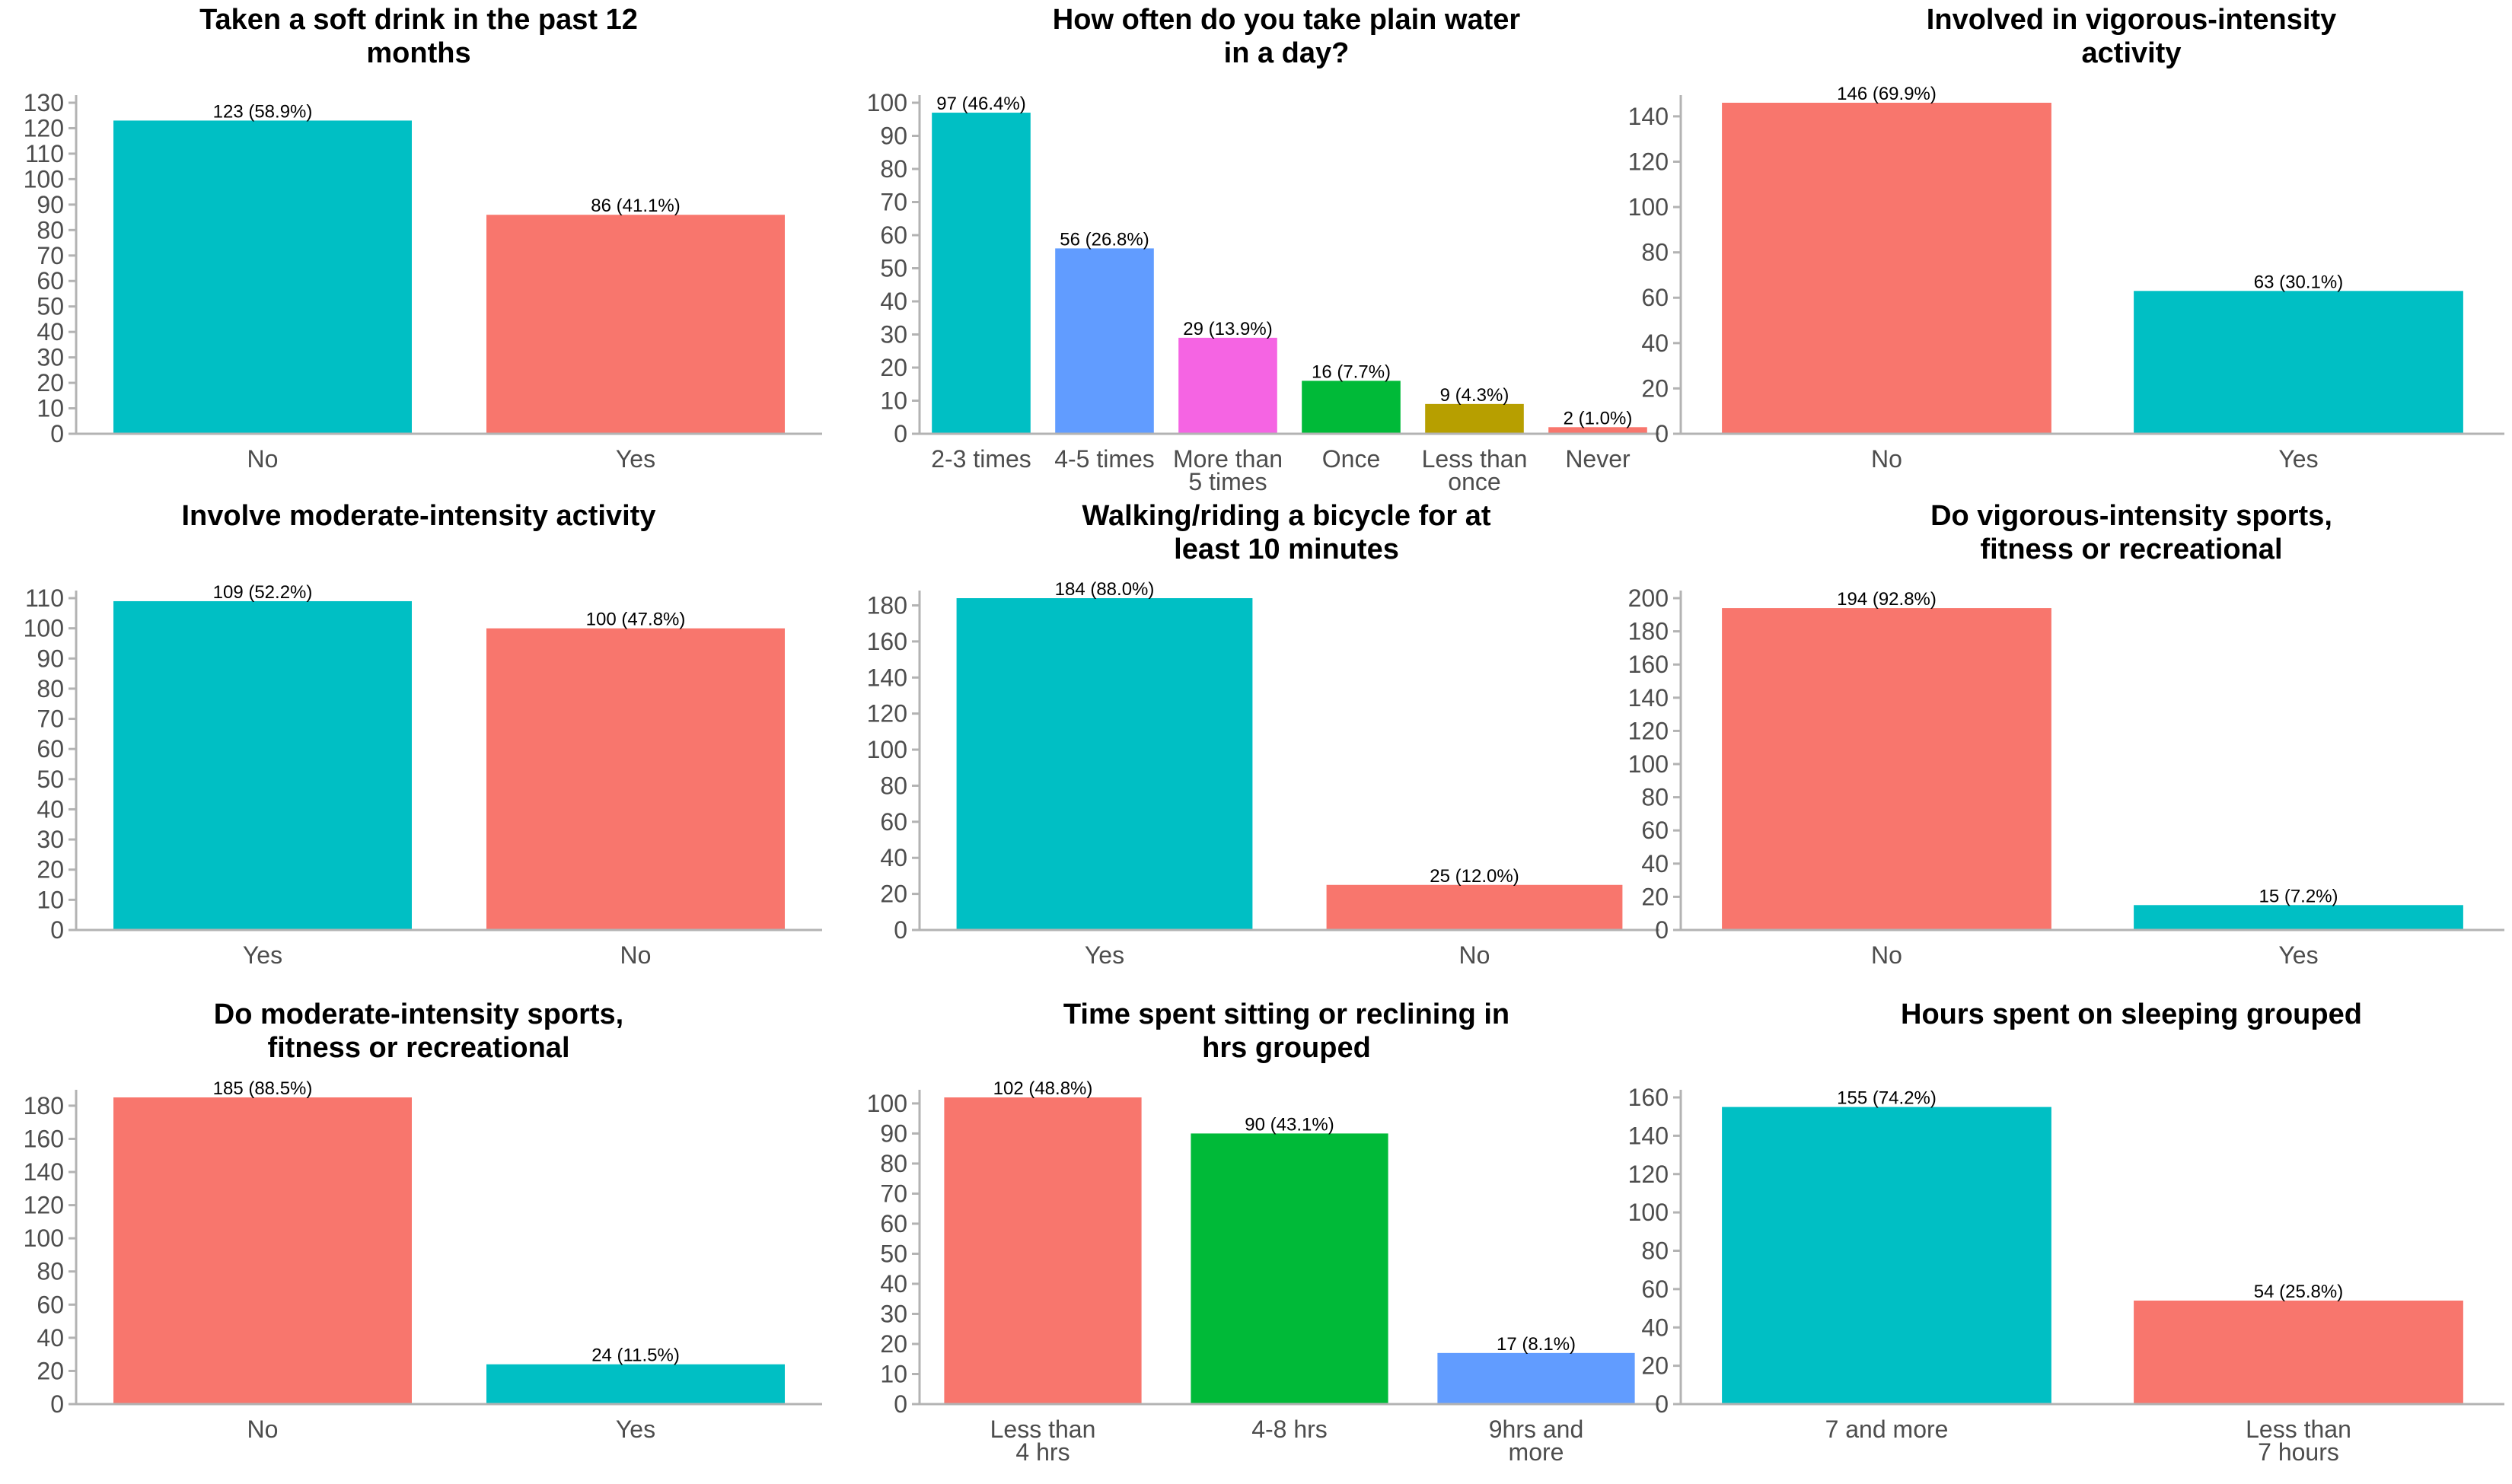  What do you see at coordinates (1474, 877) in the screenshot?
I see `data-label: 25 (12.0%)` at bounding box center [1474, 877].